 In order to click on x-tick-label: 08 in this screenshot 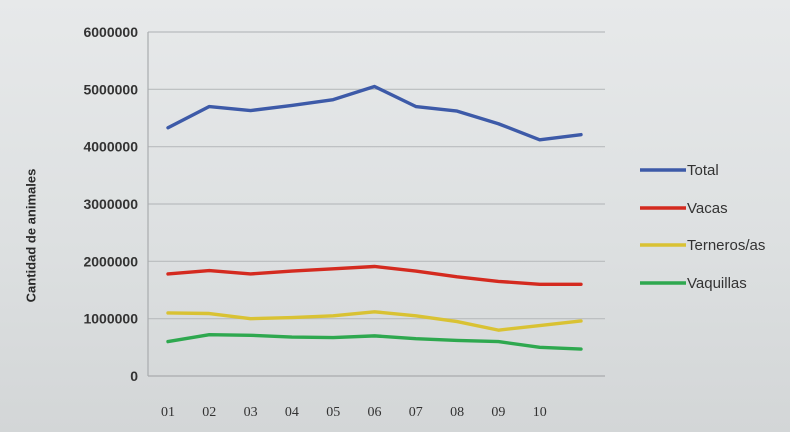, I will do `click(457, 412)`.